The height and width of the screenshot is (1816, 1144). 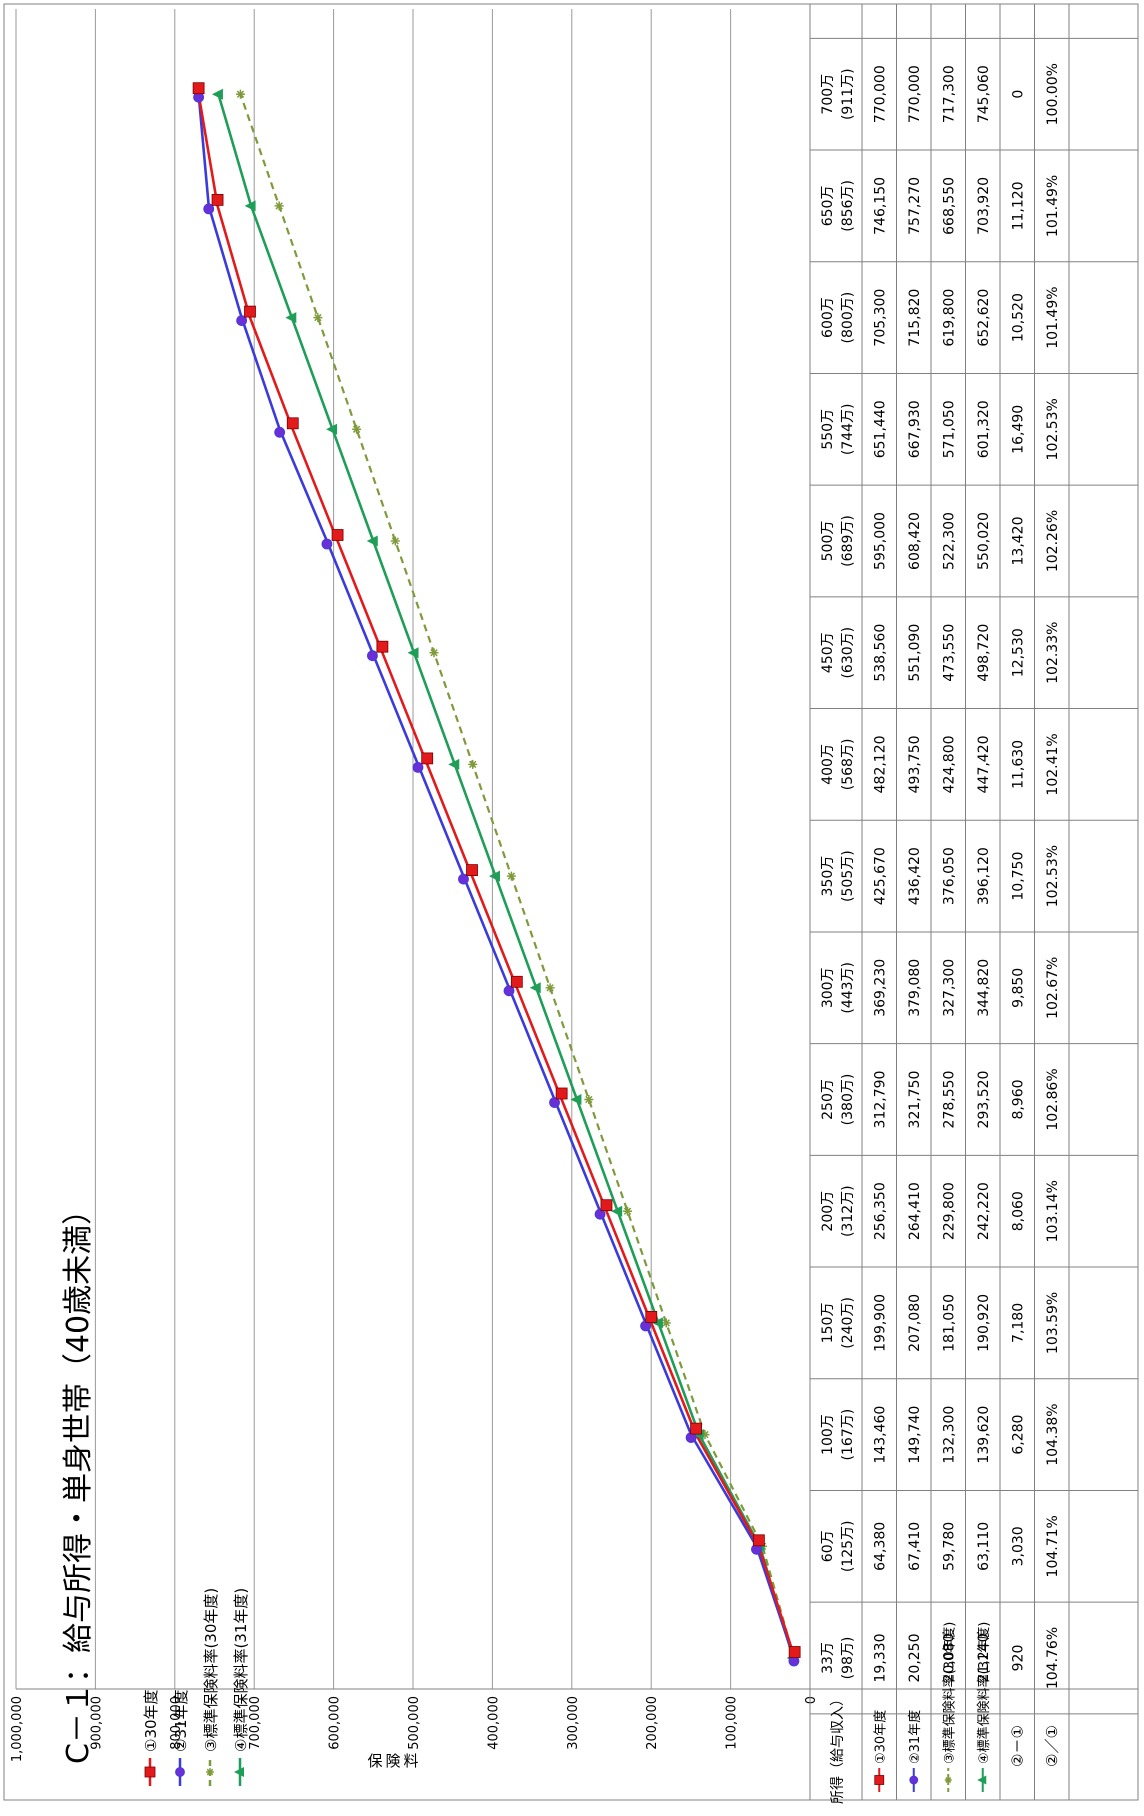 What do you see at coordinates (984, 1100) in the screenshot?
I see `table-cell: 293,520` at bounding box center [984, 1100].